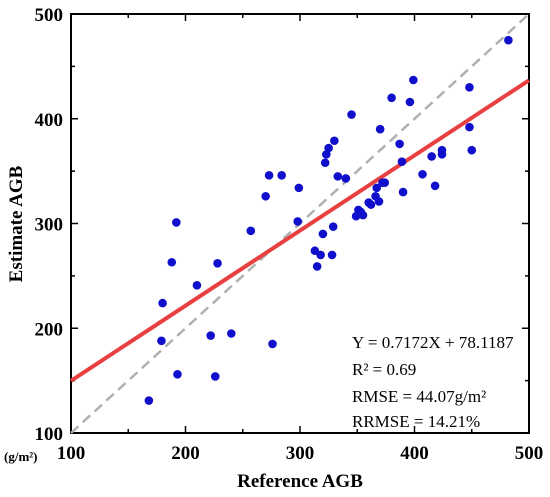 The height and width of the screenshot is (497, 550). Describe the element at coordinates (49, 329) in the screenshot. I see `y-tick-label: 200` at that location.